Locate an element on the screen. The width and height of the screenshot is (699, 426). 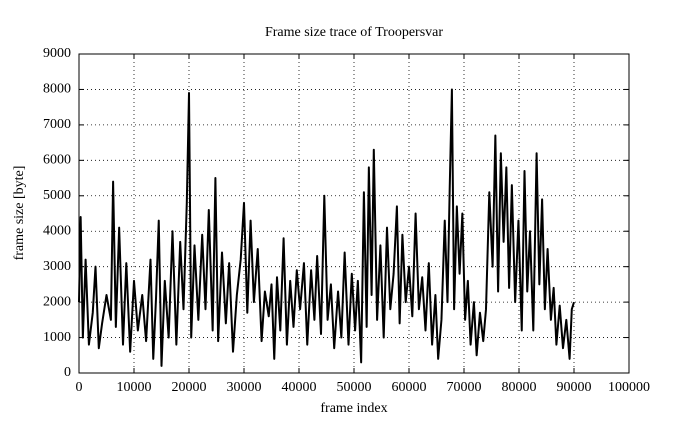
y-tick-label: 0 is located at coordinates (67, 372).